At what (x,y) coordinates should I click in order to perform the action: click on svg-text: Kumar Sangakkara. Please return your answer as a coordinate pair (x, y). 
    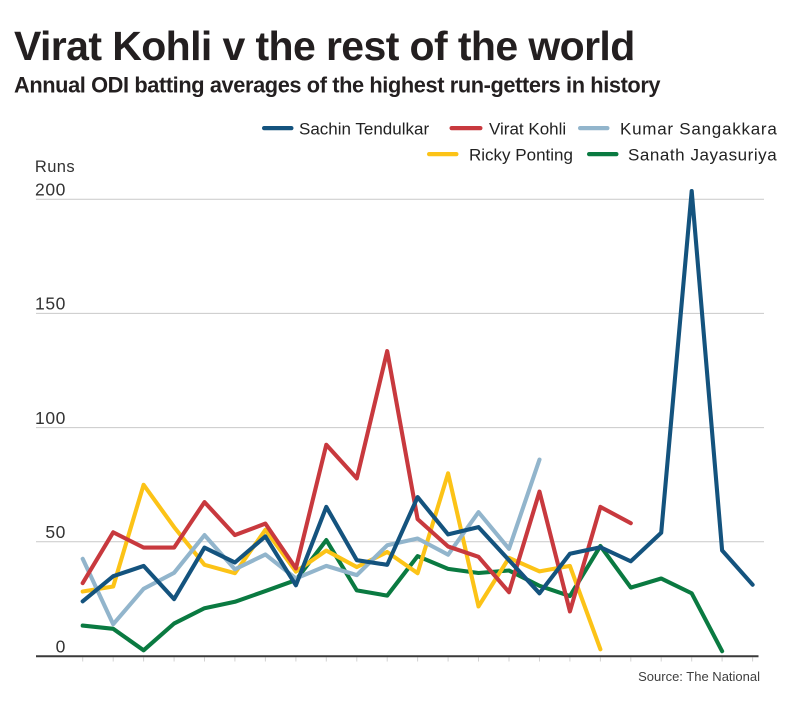
    Looking at the image, I should click on (699, 129).